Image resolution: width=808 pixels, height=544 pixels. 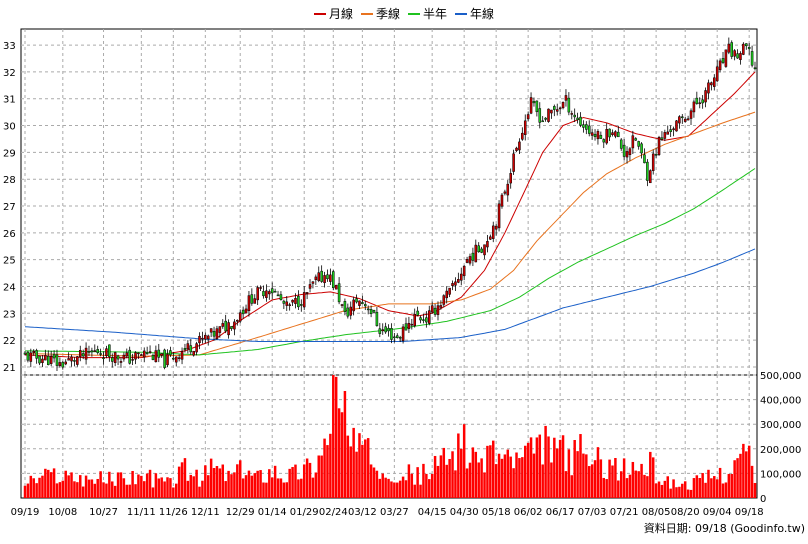 I want to click on legend: 月線 季線 半年 年線, so click(x=404, y=13).